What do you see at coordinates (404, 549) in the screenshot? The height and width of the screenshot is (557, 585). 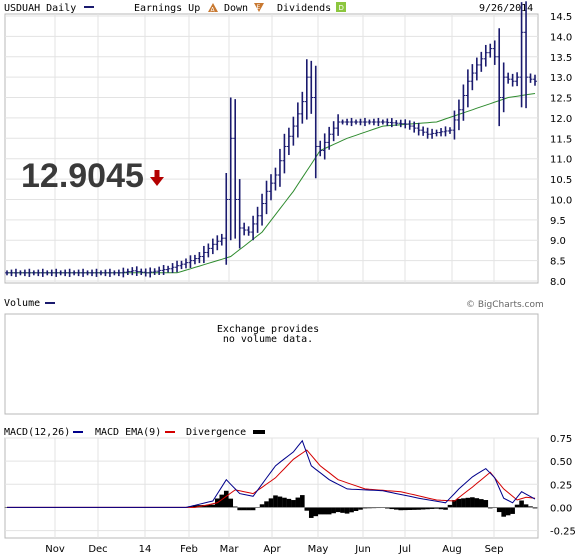 I see `x-tick-label: Jul` at bounding box center [404, 549].